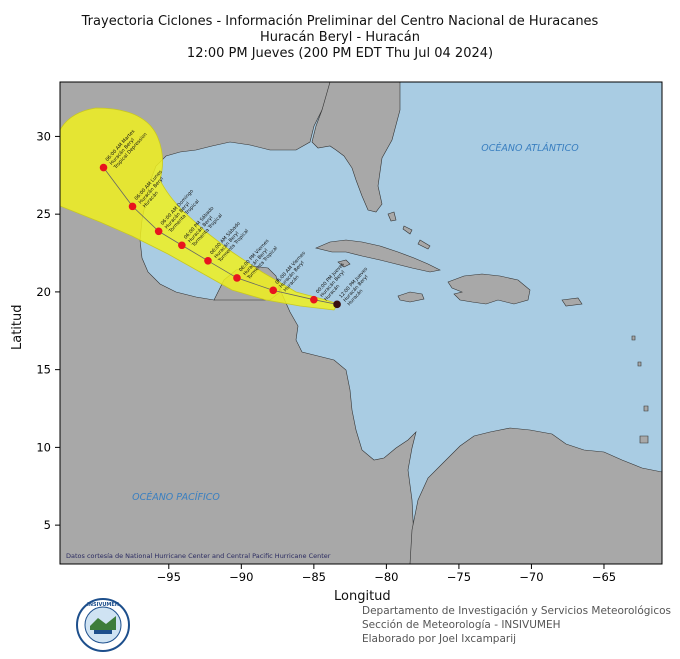 This screenshot has width=680, height=659. What do you see at coordinates (103, 632) in the screenshot?
I see `logo-base` at bounding box center [103, 632].